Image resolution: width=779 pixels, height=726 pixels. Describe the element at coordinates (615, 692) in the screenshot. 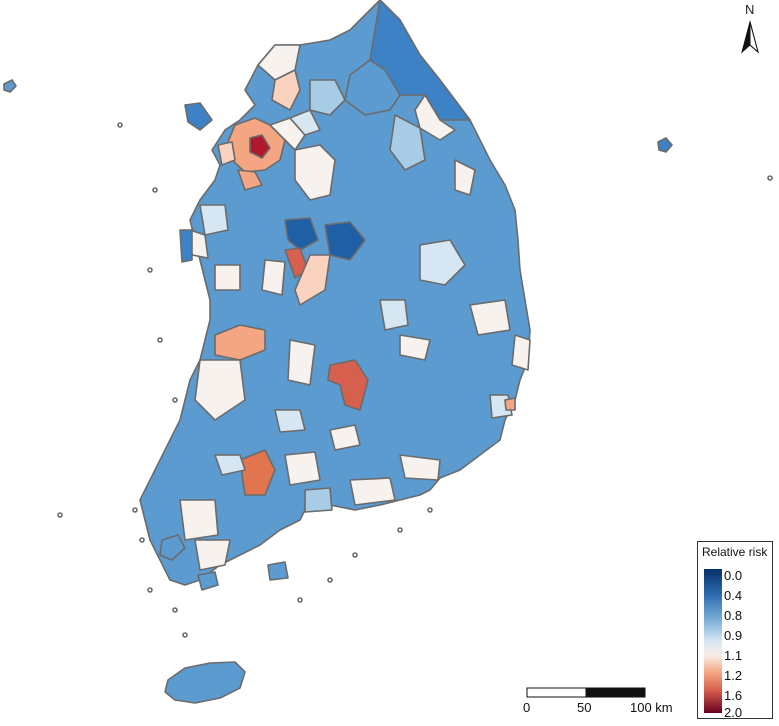

I see `scale-bar-black` at that location.